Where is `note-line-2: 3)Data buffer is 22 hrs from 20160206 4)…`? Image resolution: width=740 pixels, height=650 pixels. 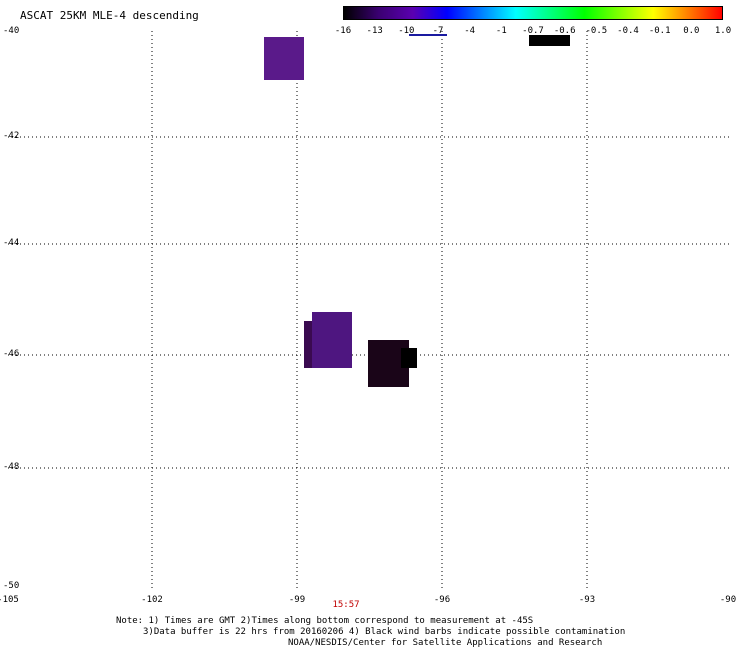
note-line-2: 3)Data buffer is 22 hrs from 20160206 4)… is located at coordinates (384, 632).